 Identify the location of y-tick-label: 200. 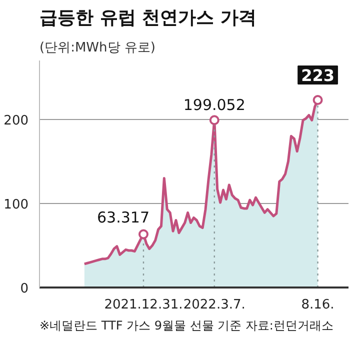
(16, 120).